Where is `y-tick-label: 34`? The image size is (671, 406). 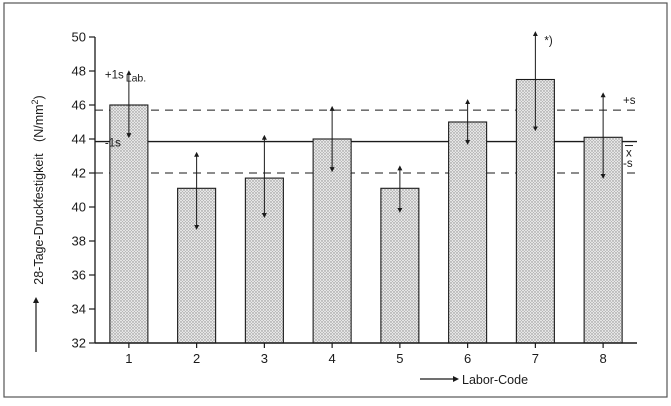
y-tick-label: 34 is located at coordinates (79, 309).